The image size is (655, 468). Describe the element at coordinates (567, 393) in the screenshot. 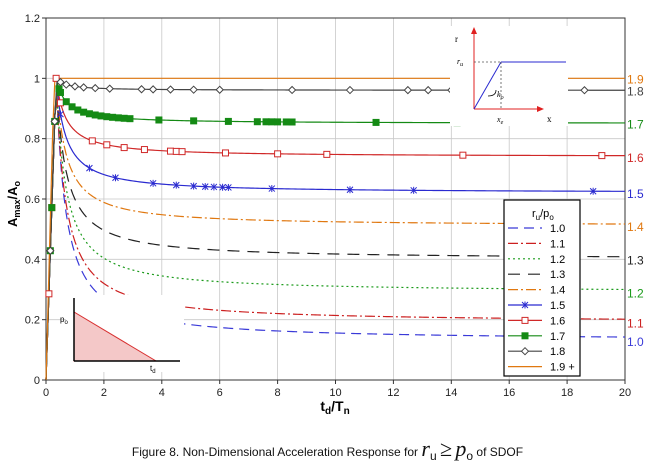

I see `x-tick-label: 18` at that location.